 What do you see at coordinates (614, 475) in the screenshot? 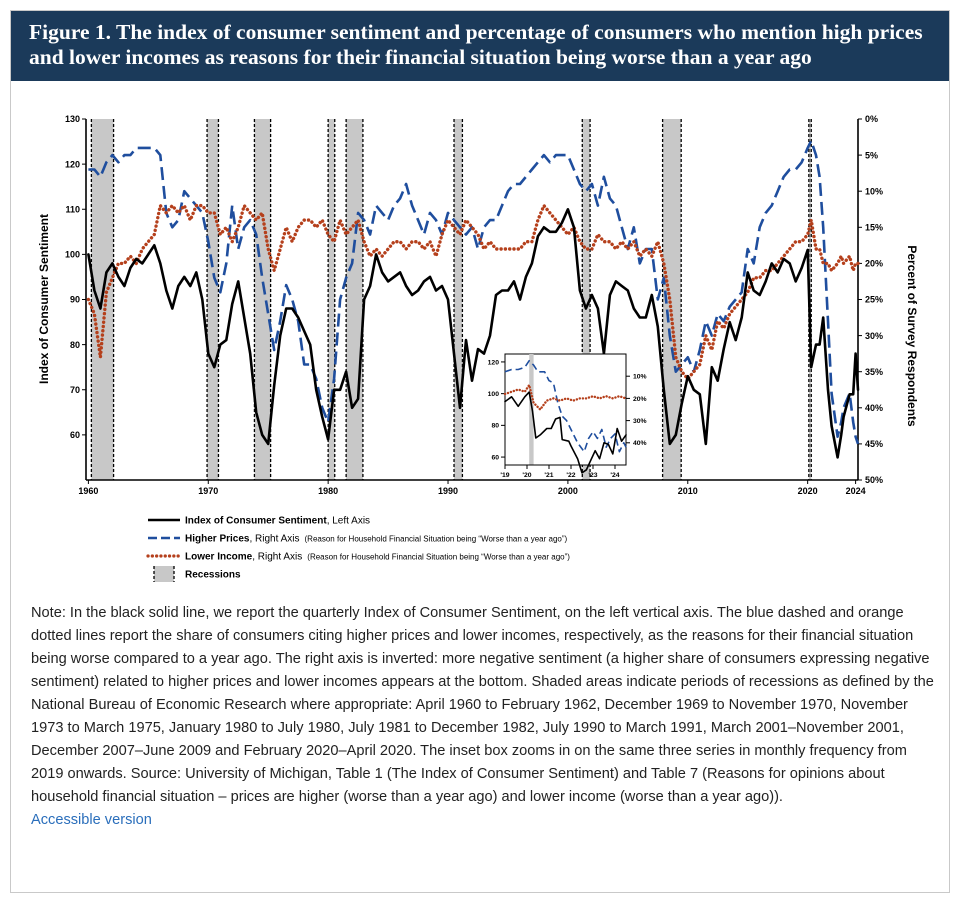
I see `x-tick-label: '24` at bounding box center [614, 475].